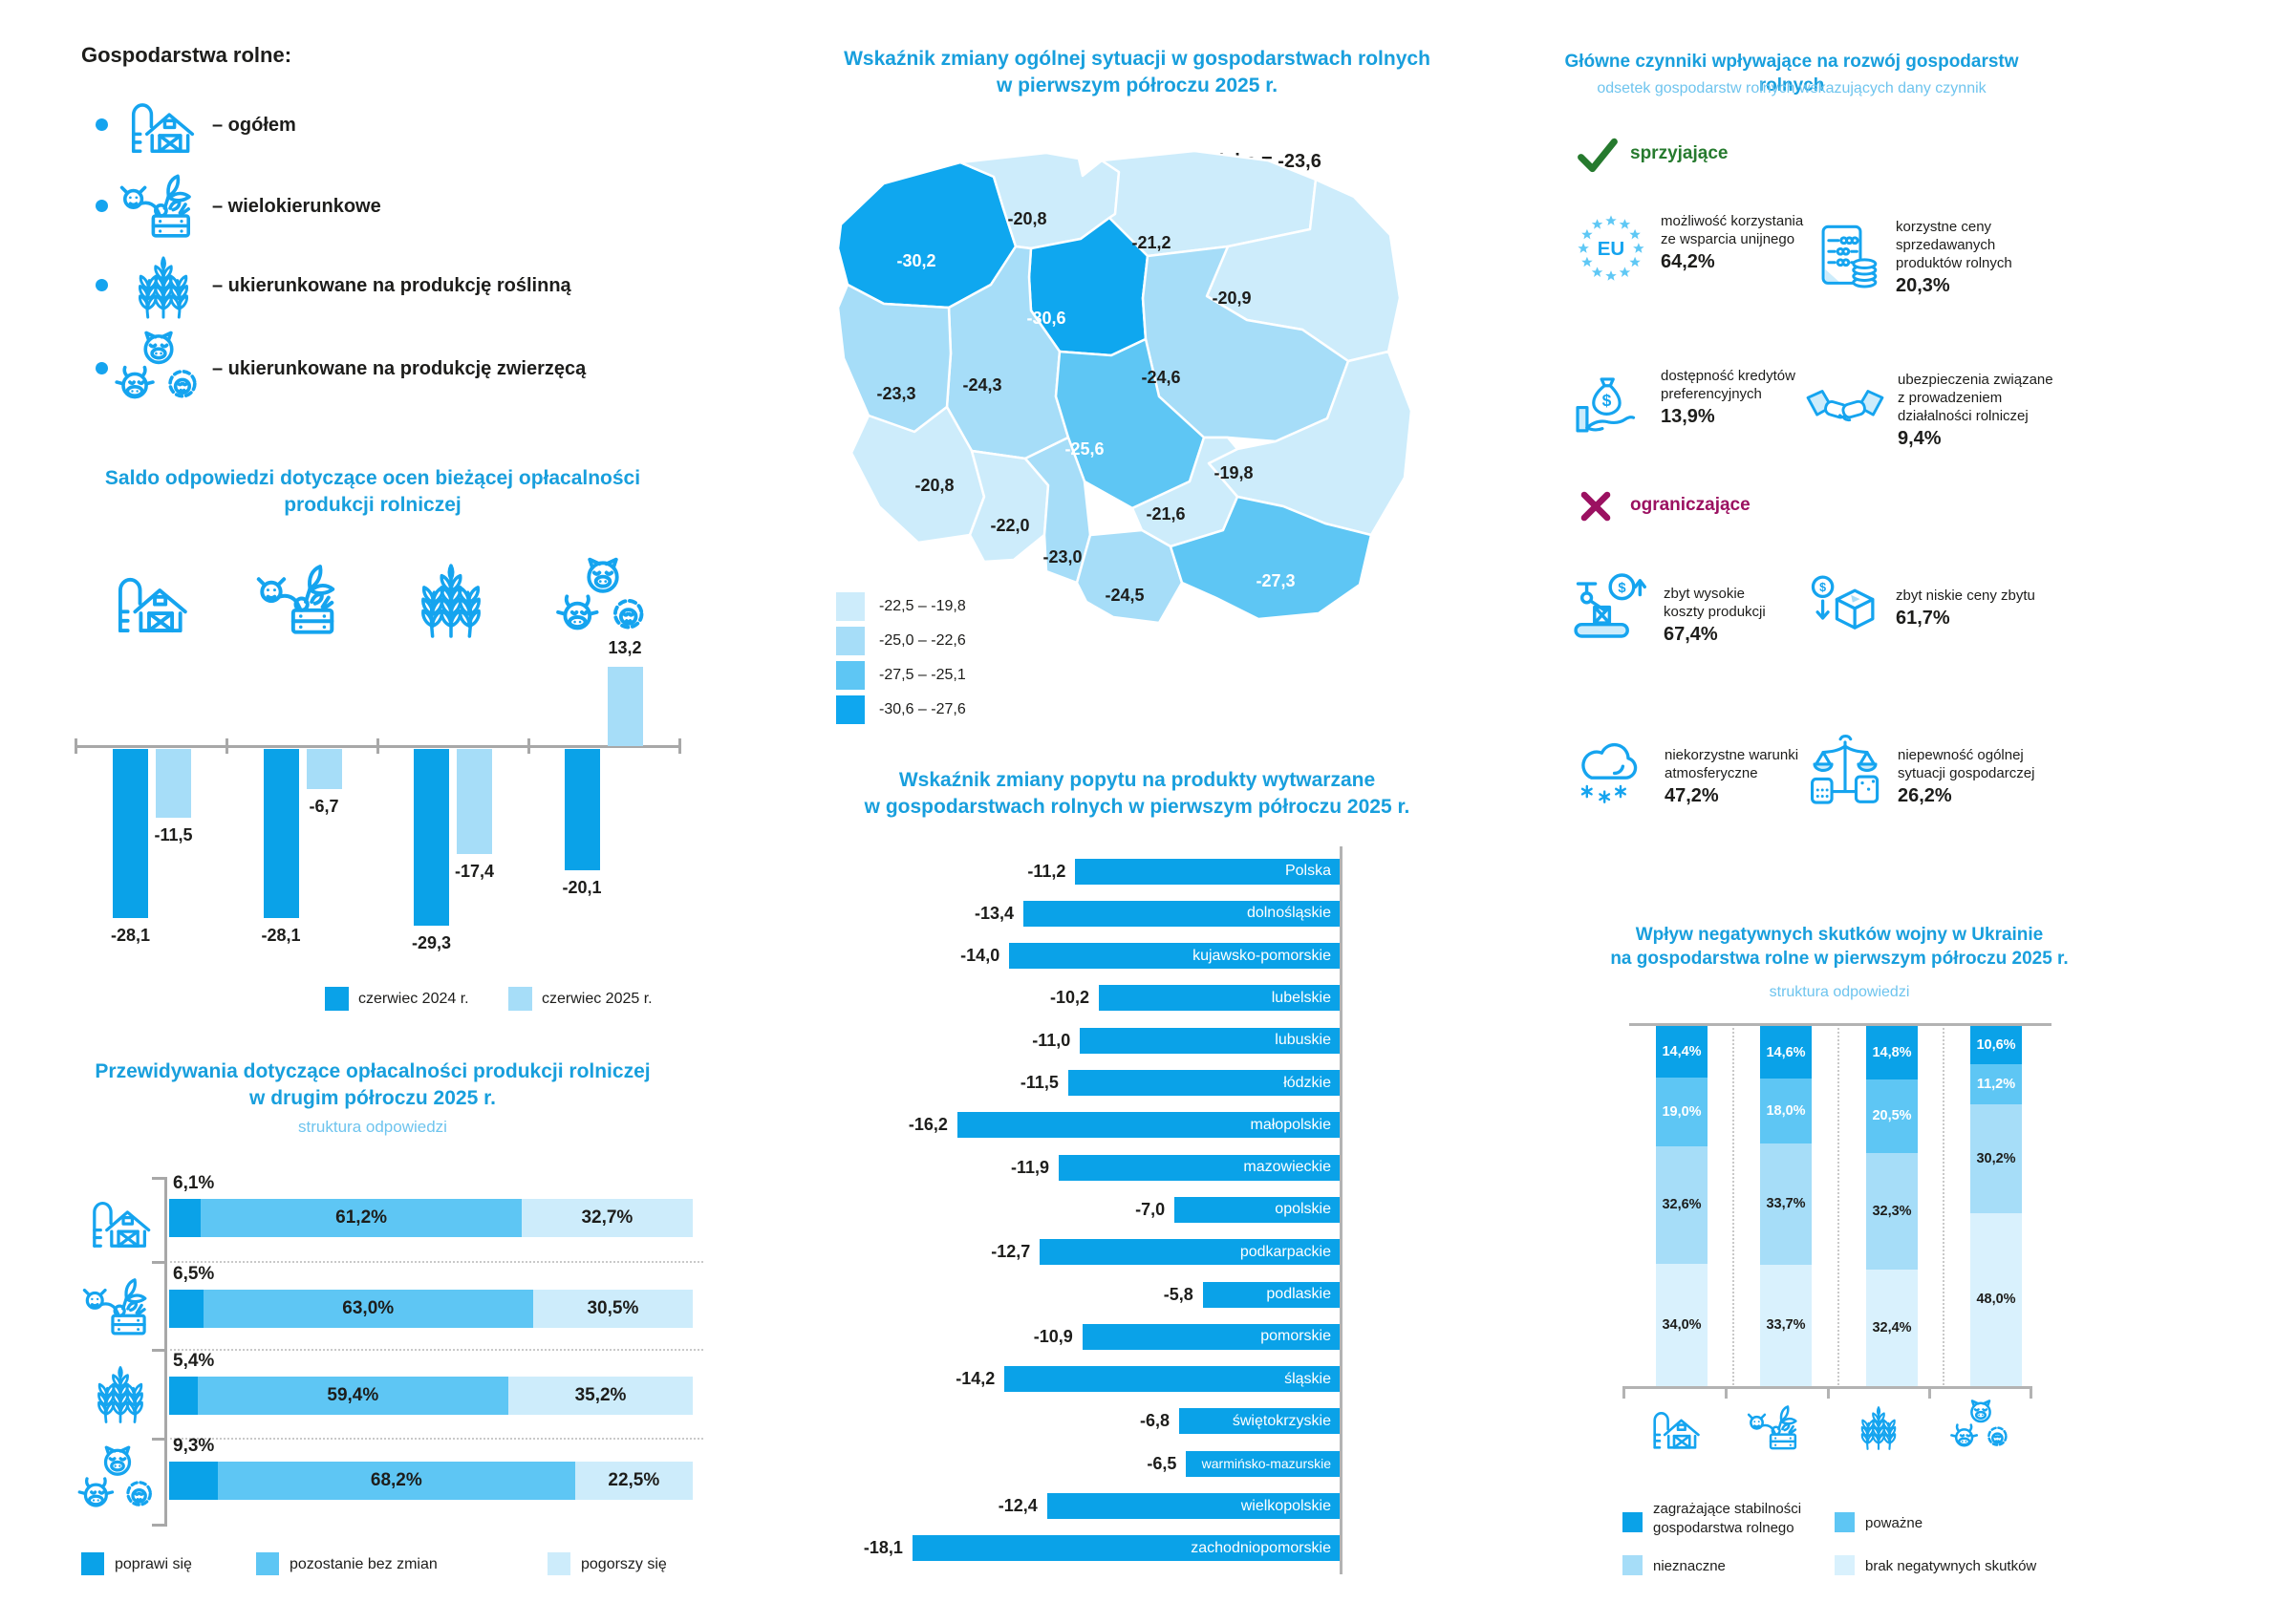 The image size is (2277, 1624). What do you see at coordinates (1892, 1206) in the screenshot?
I see `ukraine-column: 14,8% 20,5% 32,3% 32,4%` at bounding box center [1892, 1206].